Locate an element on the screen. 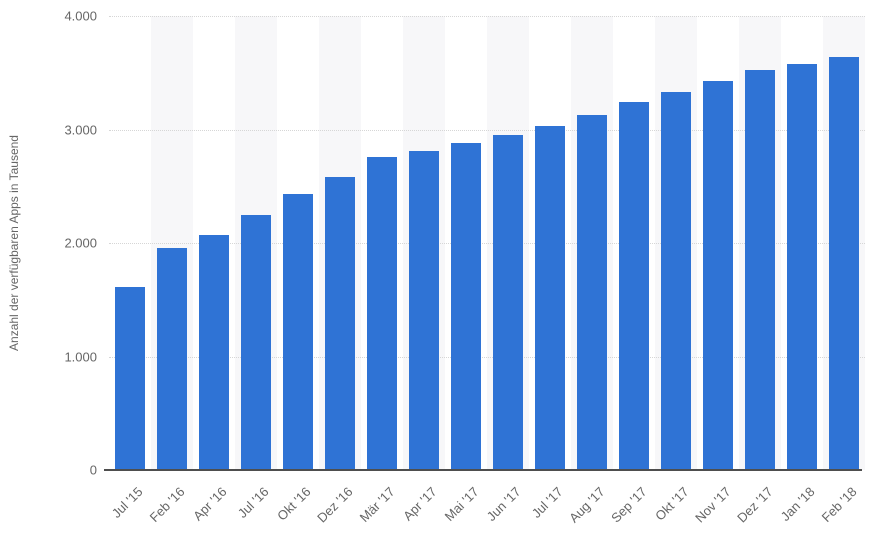 Image resolution: width=873 pixels, height=551 pixels. x-axis-line is located at coordinates (483, 470).